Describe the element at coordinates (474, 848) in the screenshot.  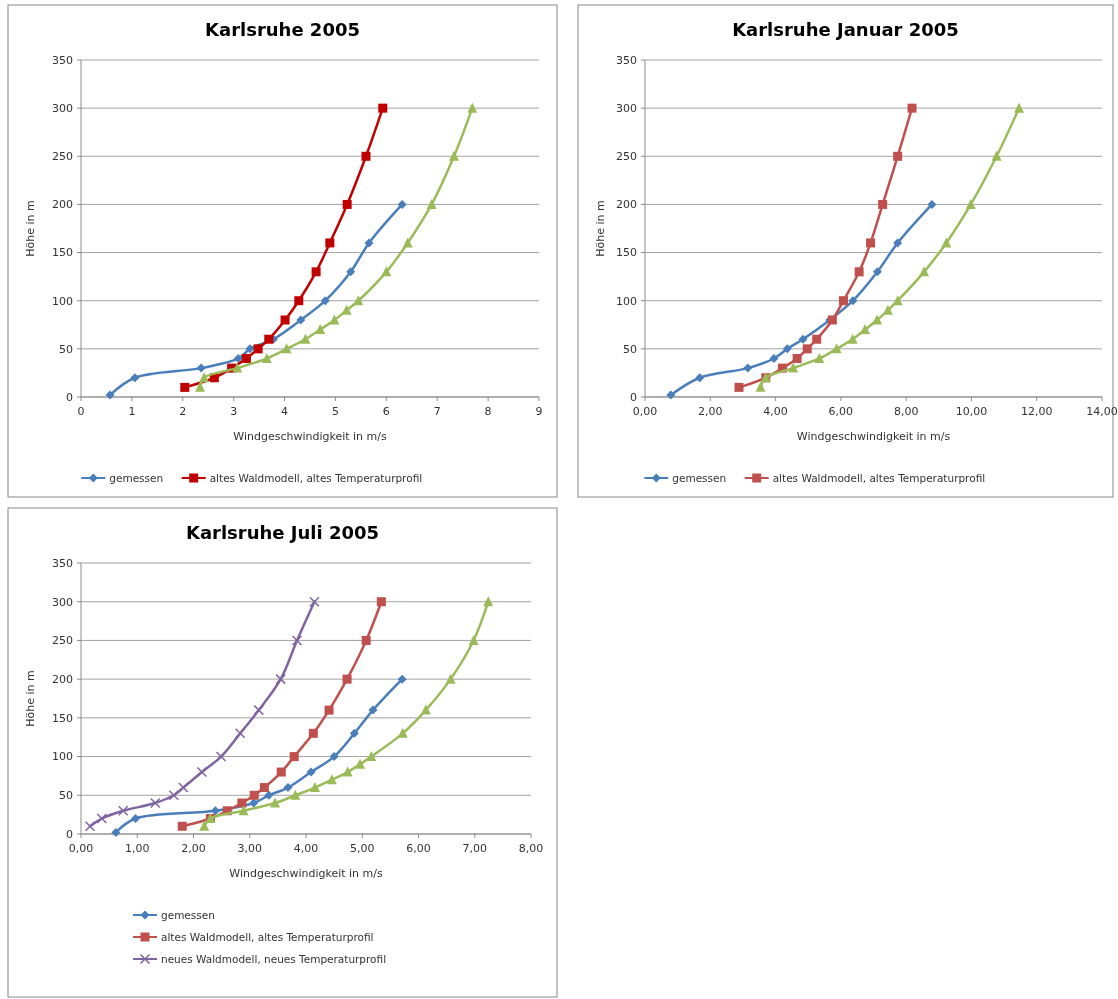
I see `x-tick-label: 7,00` at that location.